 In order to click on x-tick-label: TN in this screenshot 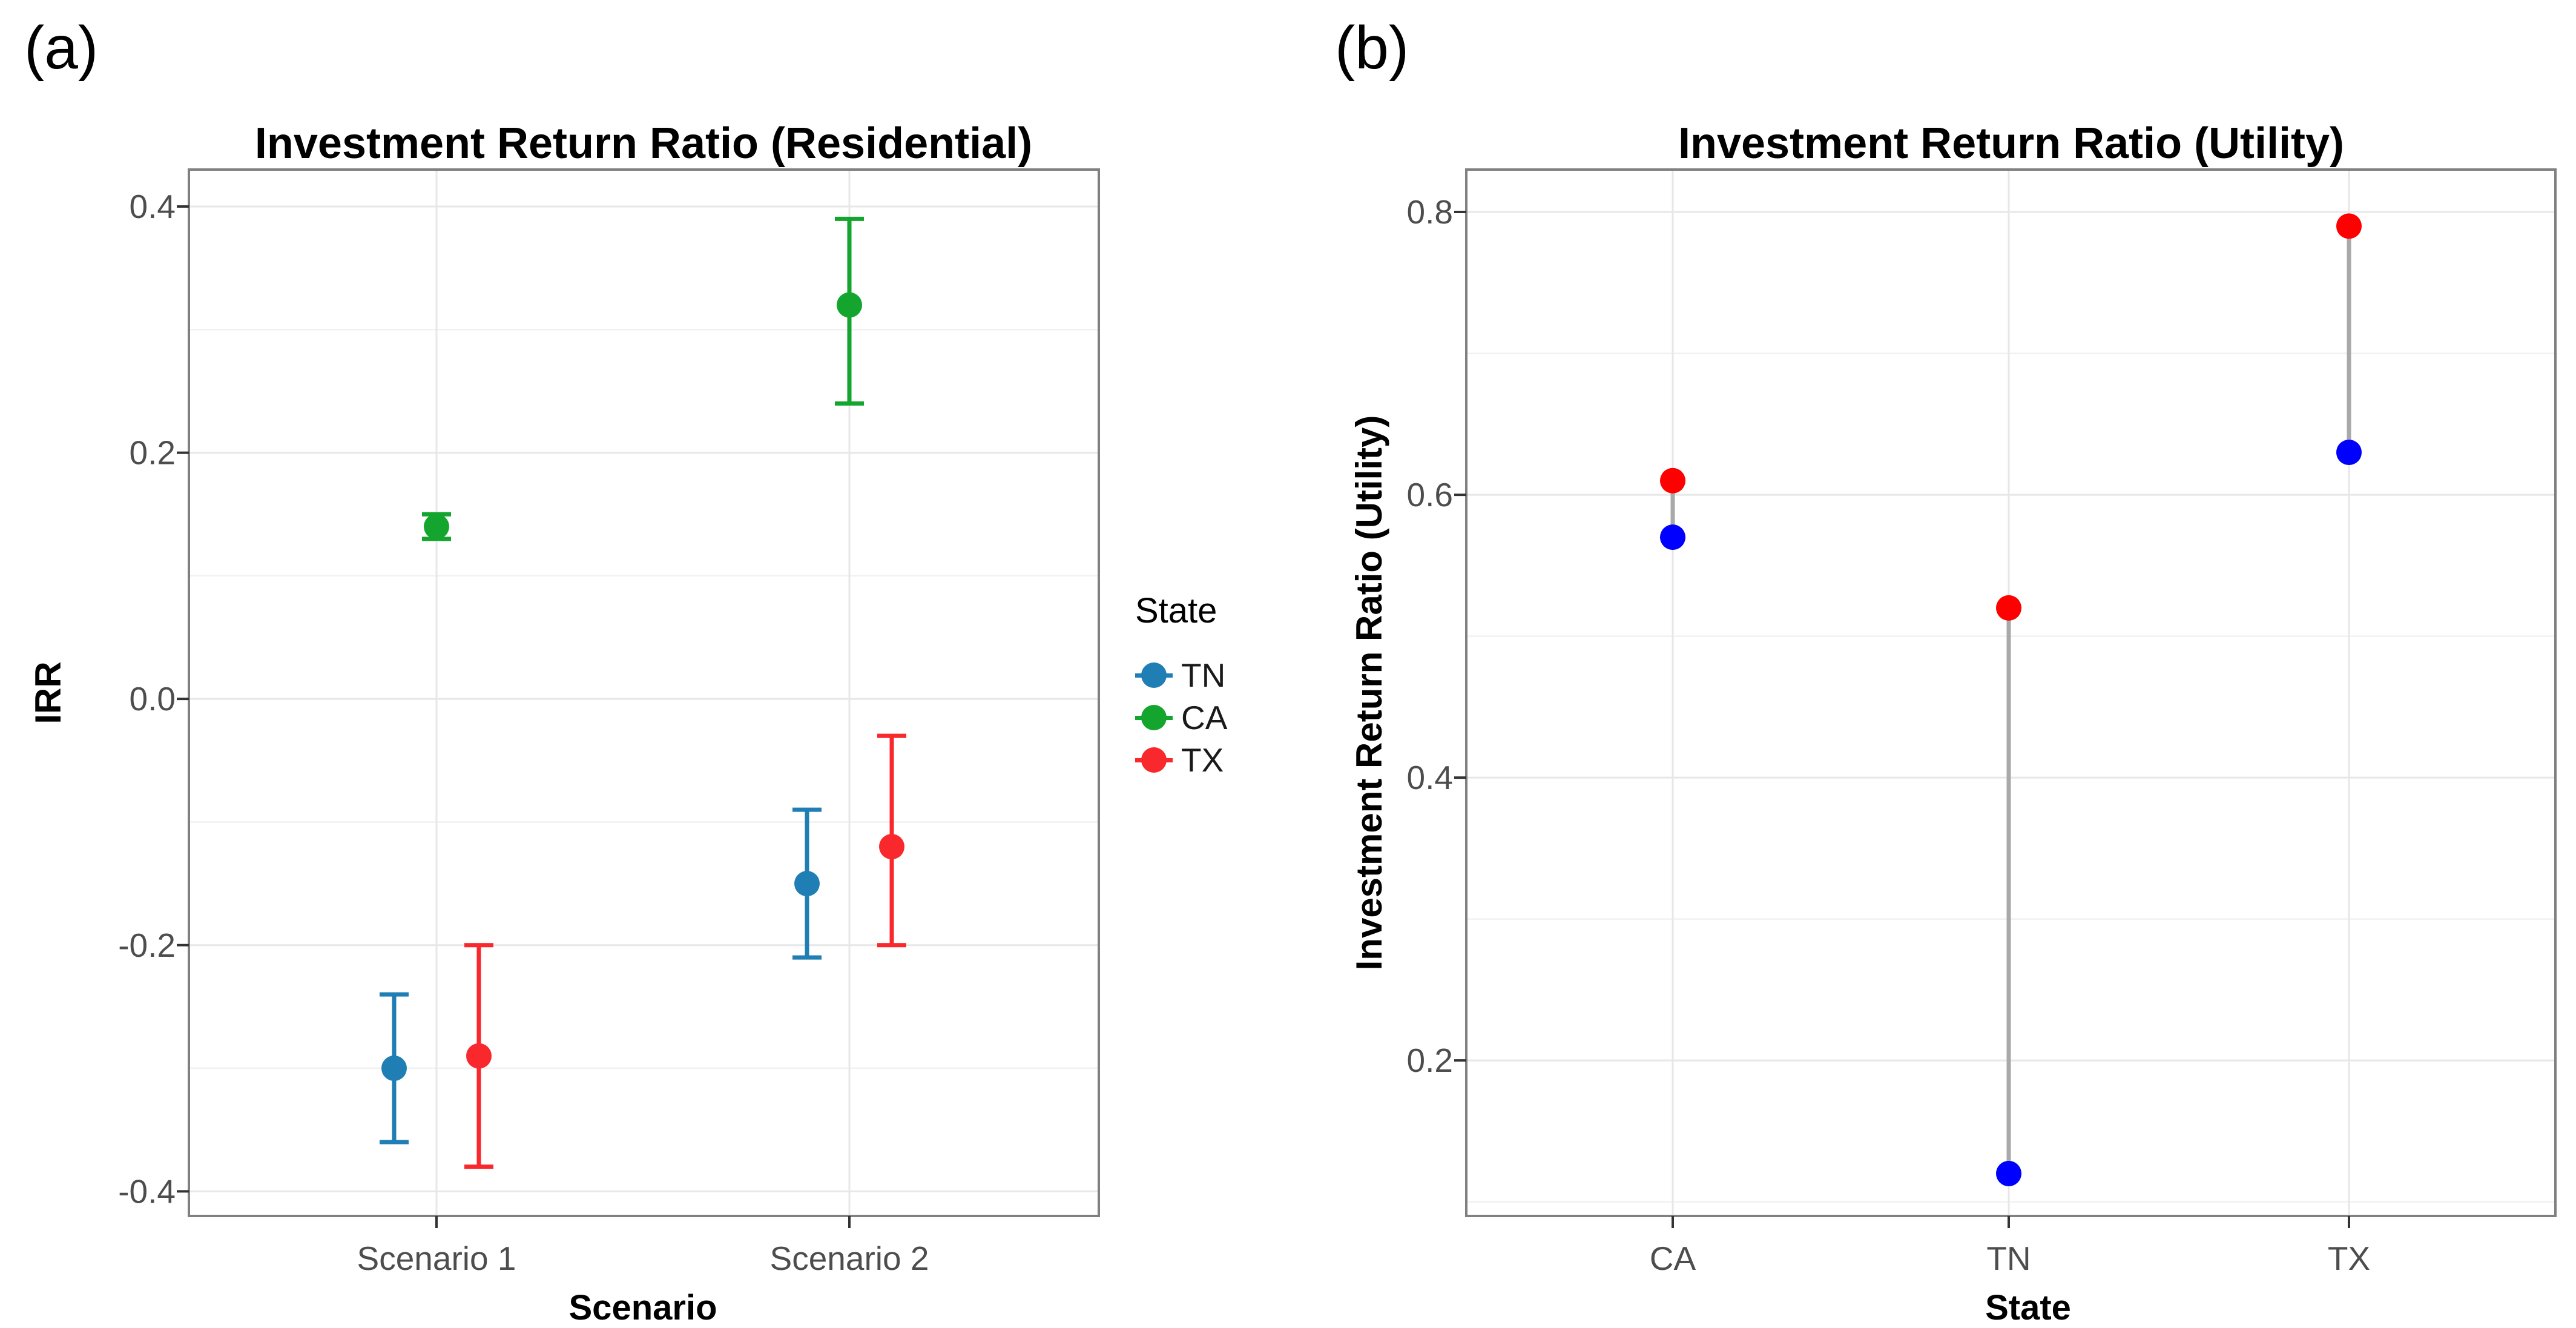, I will do `click(2008, 1258)`.